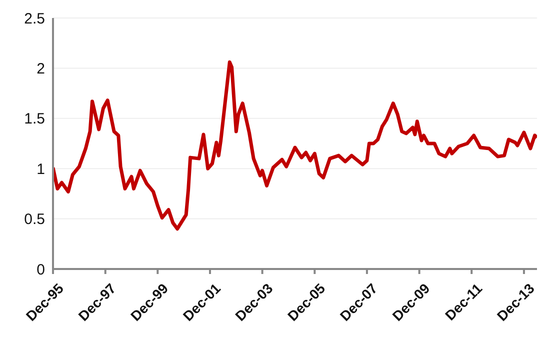 This screenshot has width=550, height=345. What do you see at coordinates (40, 269) in the screenshot?
I see `y-tick-label: 0` at bounding box center [40, 269].